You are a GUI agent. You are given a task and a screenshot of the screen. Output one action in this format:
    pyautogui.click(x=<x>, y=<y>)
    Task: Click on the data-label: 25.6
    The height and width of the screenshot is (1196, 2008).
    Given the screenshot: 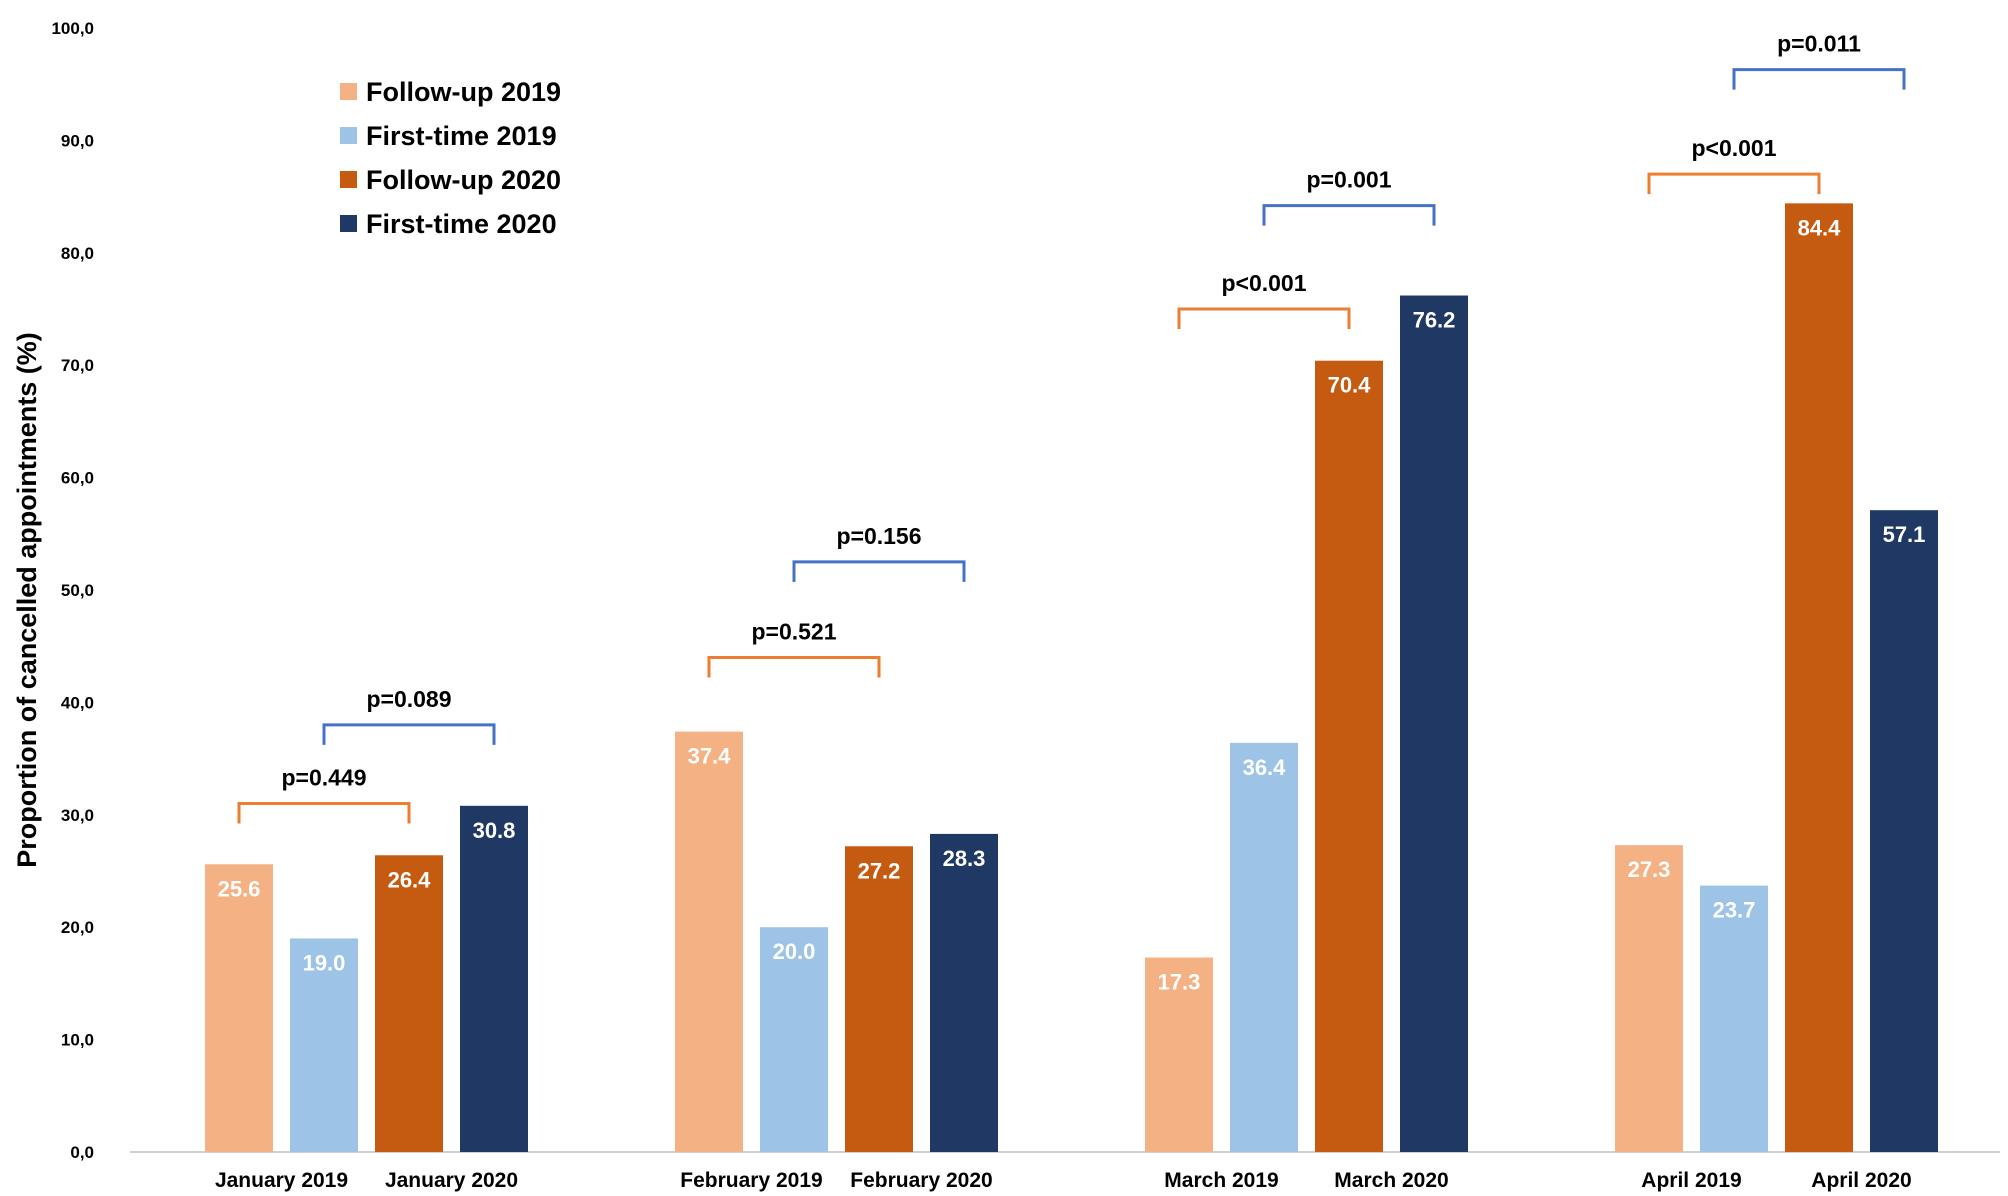 What is the action you would take?
    pyautogui.click(x=239, y=888)
    